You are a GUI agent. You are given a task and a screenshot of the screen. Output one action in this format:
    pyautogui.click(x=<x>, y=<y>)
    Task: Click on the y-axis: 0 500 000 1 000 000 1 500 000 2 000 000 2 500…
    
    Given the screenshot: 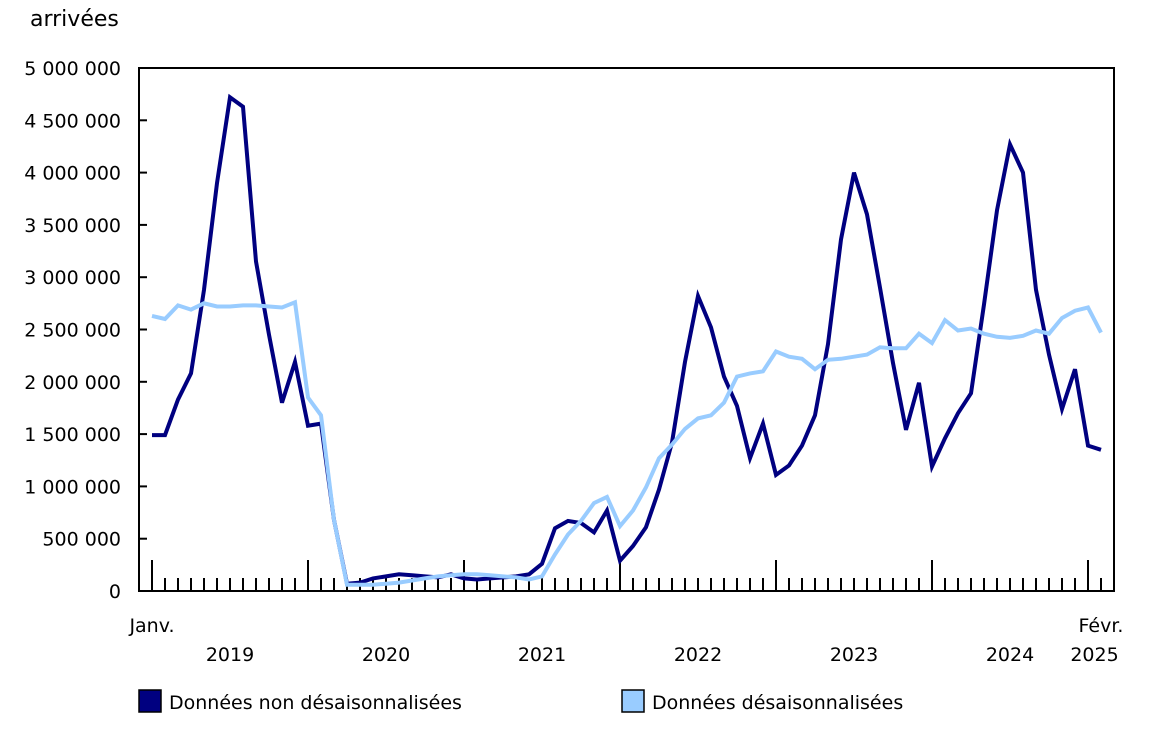 What is the action you would take?
    pyautogui.click(x=85, y=330)
    